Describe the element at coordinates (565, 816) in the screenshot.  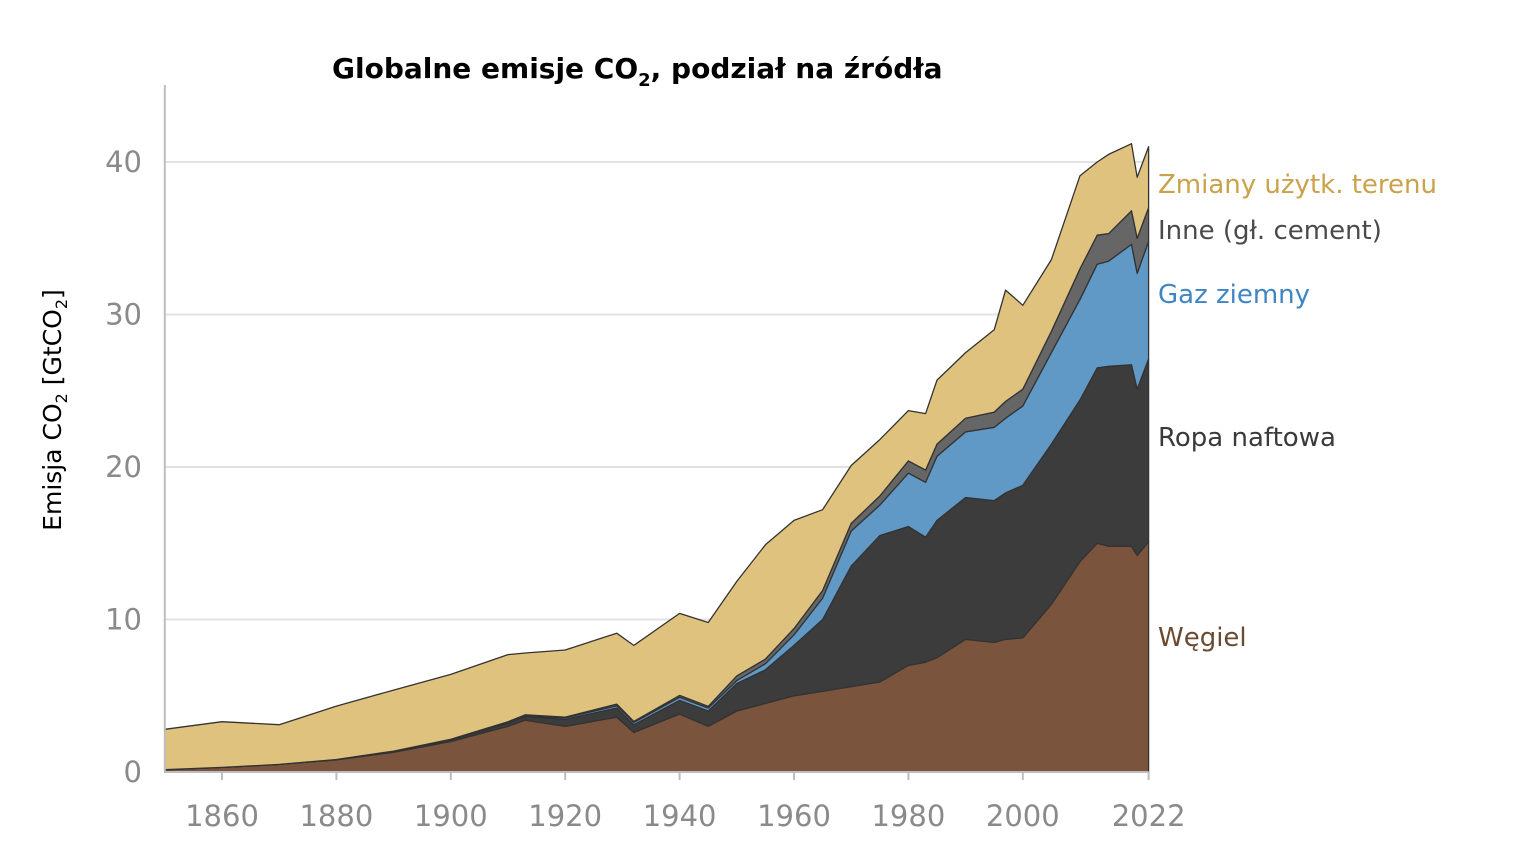
I see `x-tick-label: 1920` at that location.